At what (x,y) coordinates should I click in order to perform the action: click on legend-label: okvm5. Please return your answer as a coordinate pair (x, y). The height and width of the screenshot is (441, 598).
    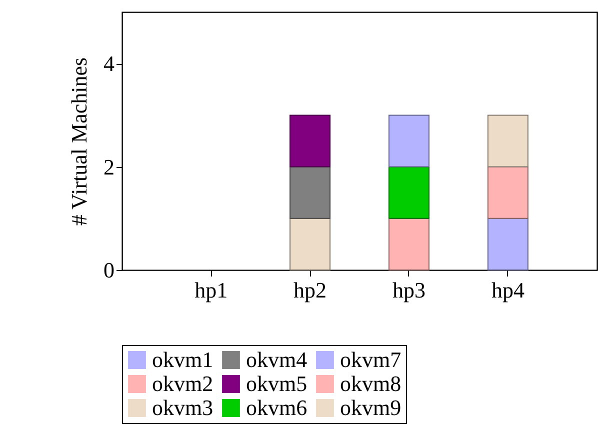
    Looking at the image, I should click on (277, 383).